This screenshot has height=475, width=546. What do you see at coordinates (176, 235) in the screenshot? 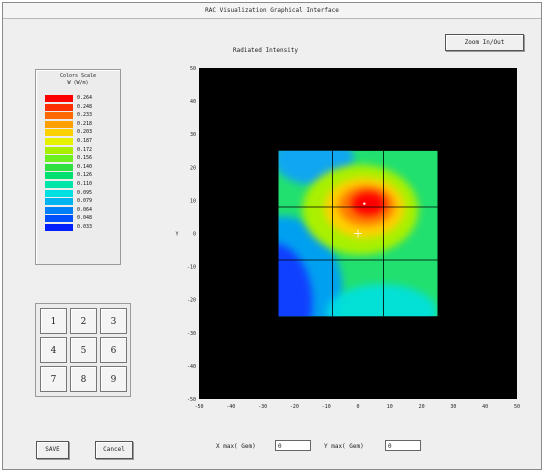
I see `y-axis-label: Y` at bounding box center [176, 235].